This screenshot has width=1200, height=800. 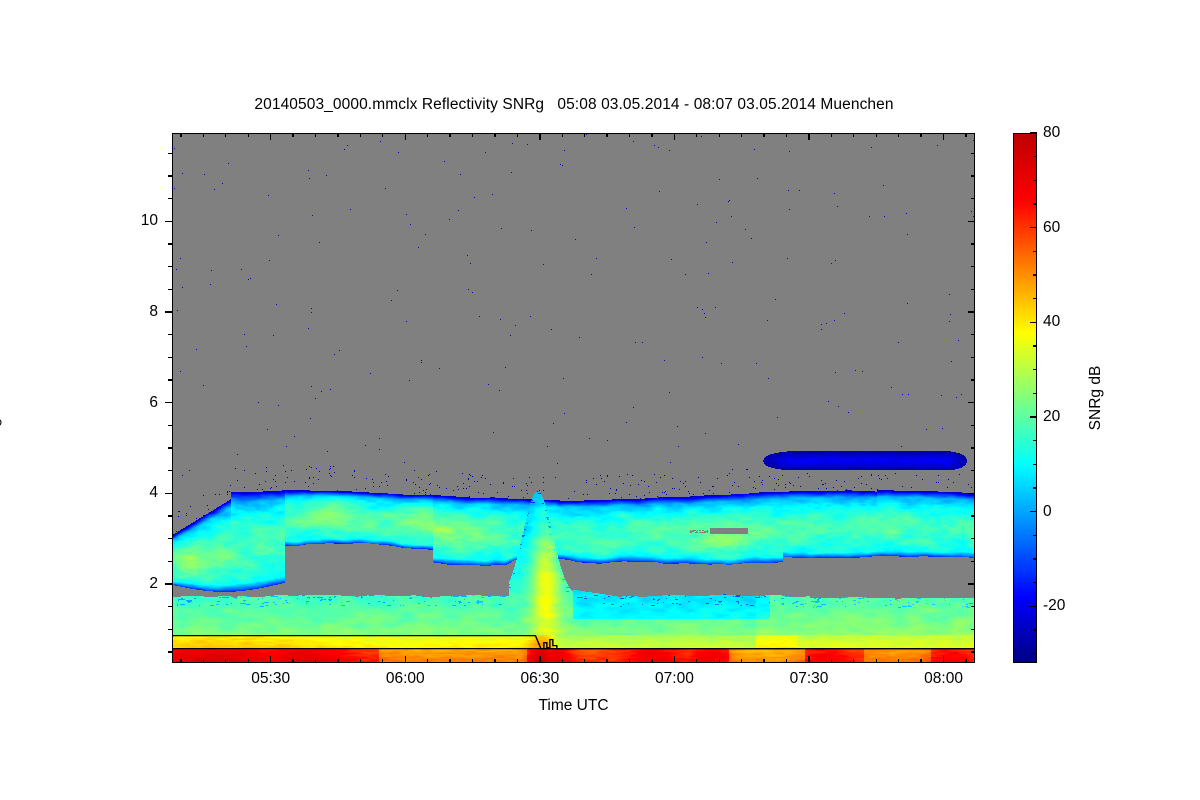 What do you see at coordinates (1047, 511) in the screenshot?
I see `colorbar-tick-label: 0` at bounding box center [1047, 511].